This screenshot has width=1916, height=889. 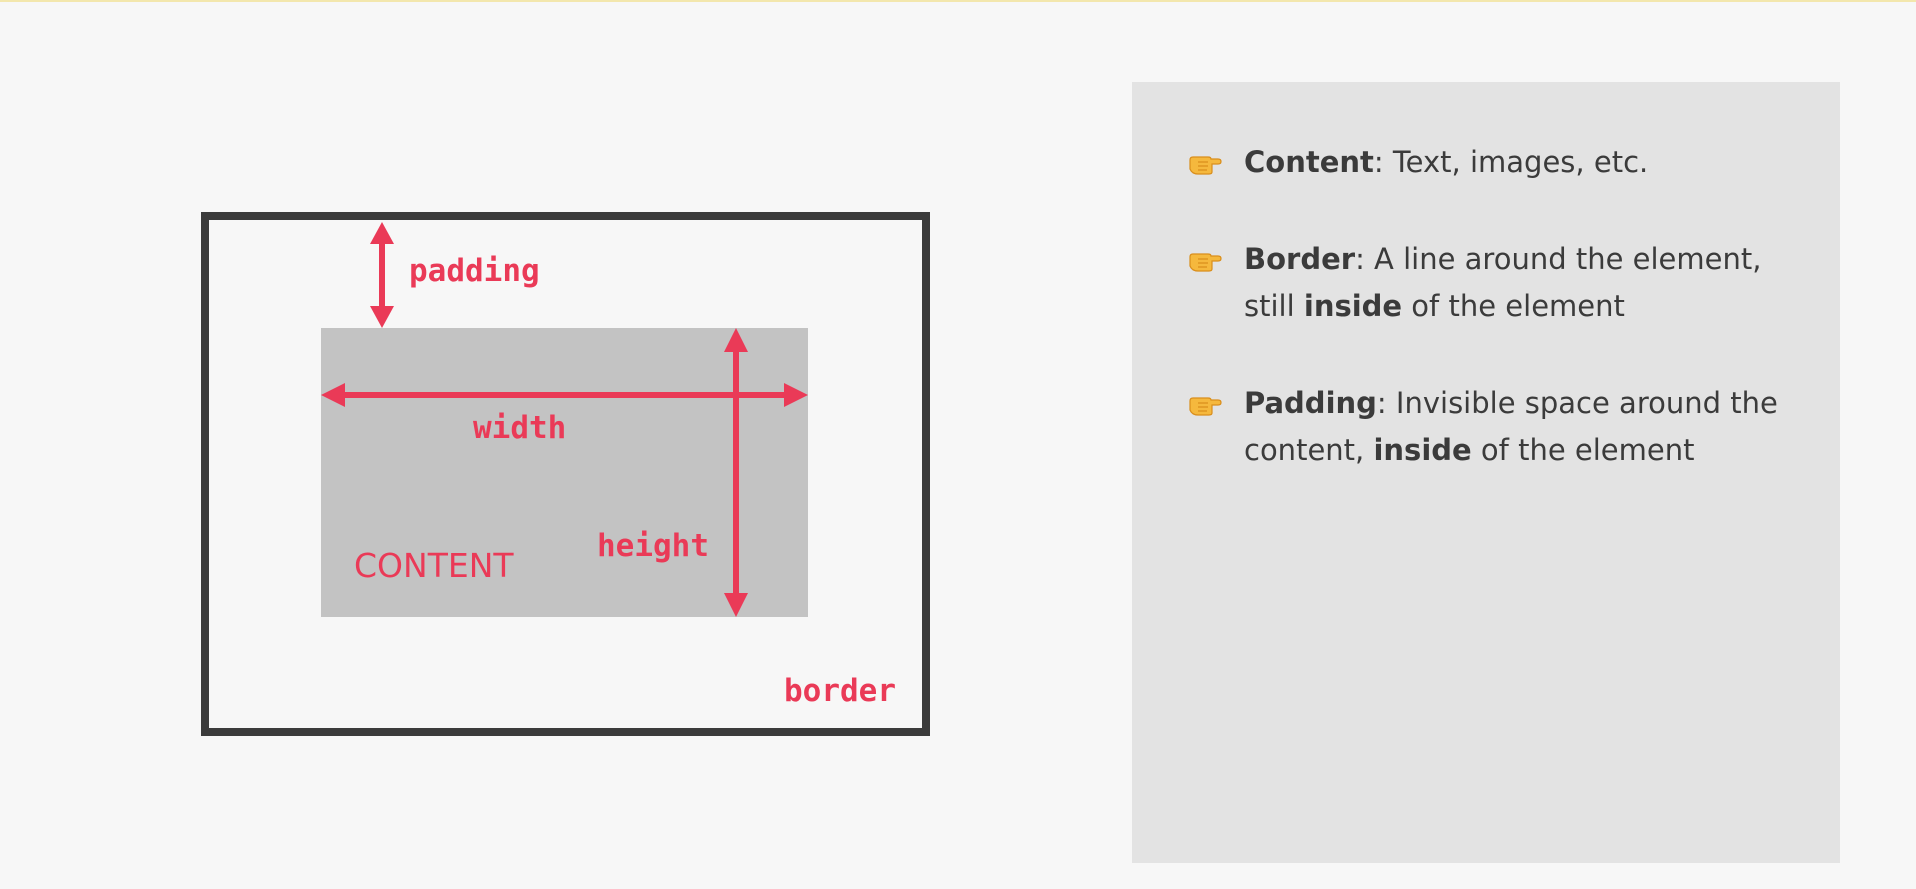 I want to click on padding-arrow-head-up, so click(x=382, y=233).